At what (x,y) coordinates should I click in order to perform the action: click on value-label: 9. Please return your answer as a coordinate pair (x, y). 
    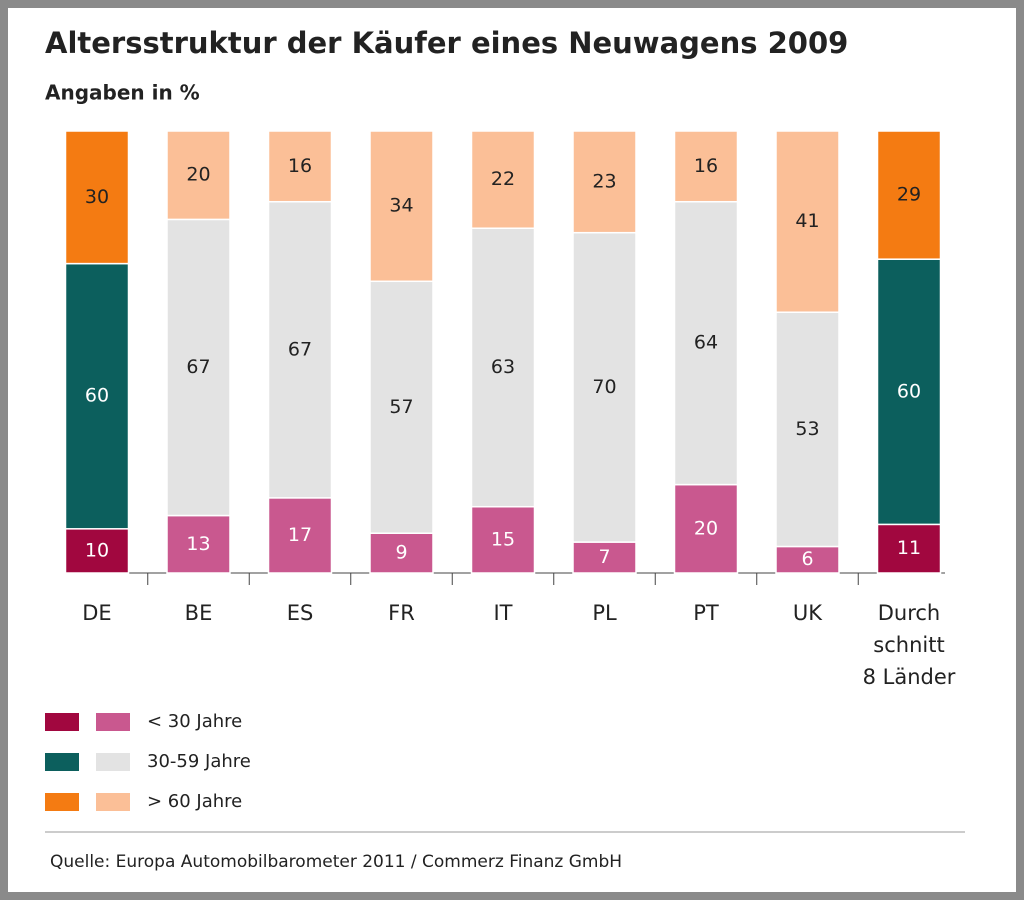
    Looking at the image, I should click on (401, 553).